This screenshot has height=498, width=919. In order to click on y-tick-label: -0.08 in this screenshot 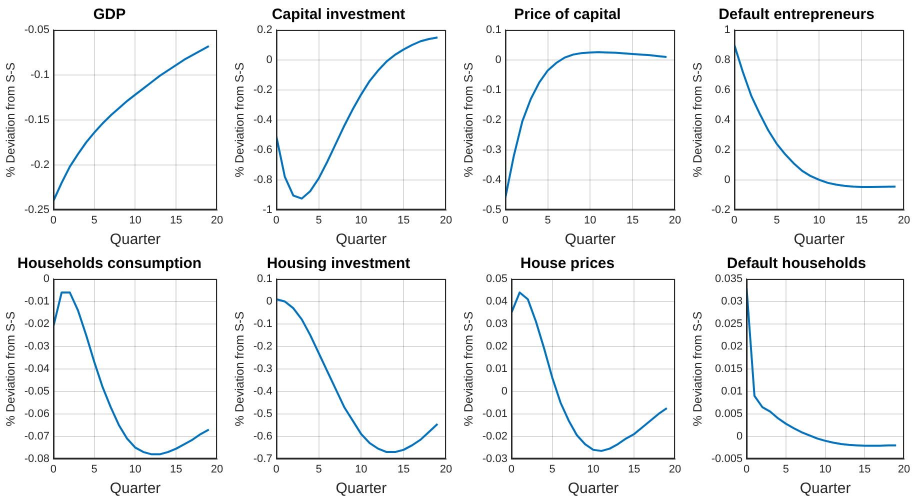, I will do `click(37, 458)`.